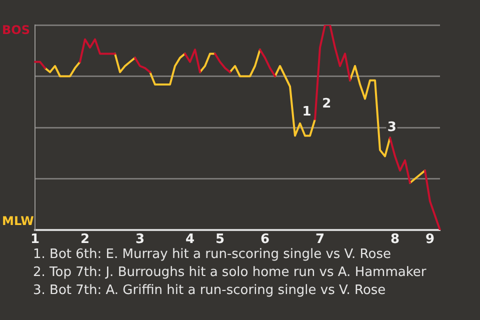  What do you see at coordinates (229, 273) in the screenshot?
I see `text: 2. Top 7th: J. Burroughs hit a solo home run vs A. Hammaker` at bounding box center [229, 273].